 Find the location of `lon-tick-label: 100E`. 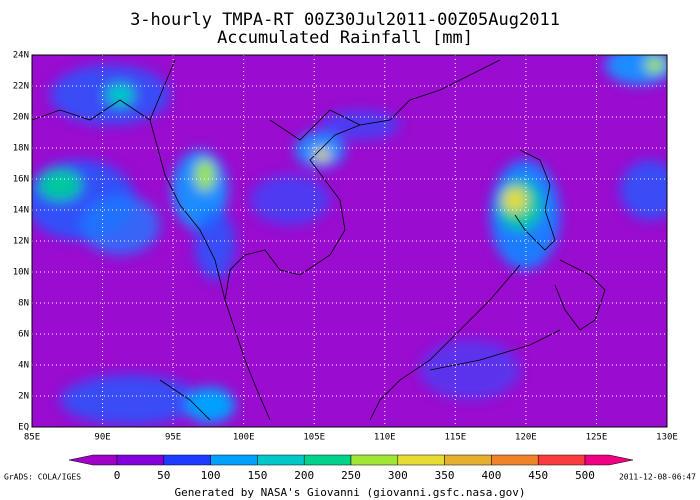

lon-tick-label: 100E is located at coordinates (244, 438).